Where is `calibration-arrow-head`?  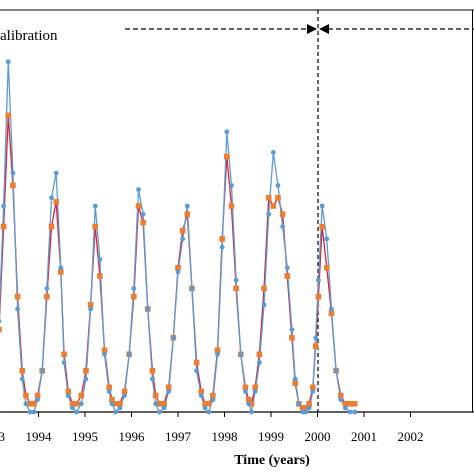
calibration-arrow-head is located at coordinates (312, 29).